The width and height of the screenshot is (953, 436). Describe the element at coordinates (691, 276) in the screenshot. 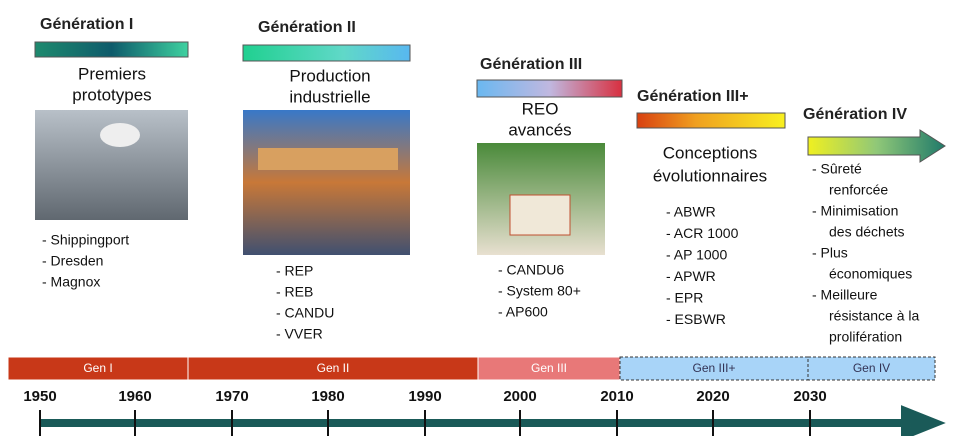

I see `reactor-item: - APWR` at that location.